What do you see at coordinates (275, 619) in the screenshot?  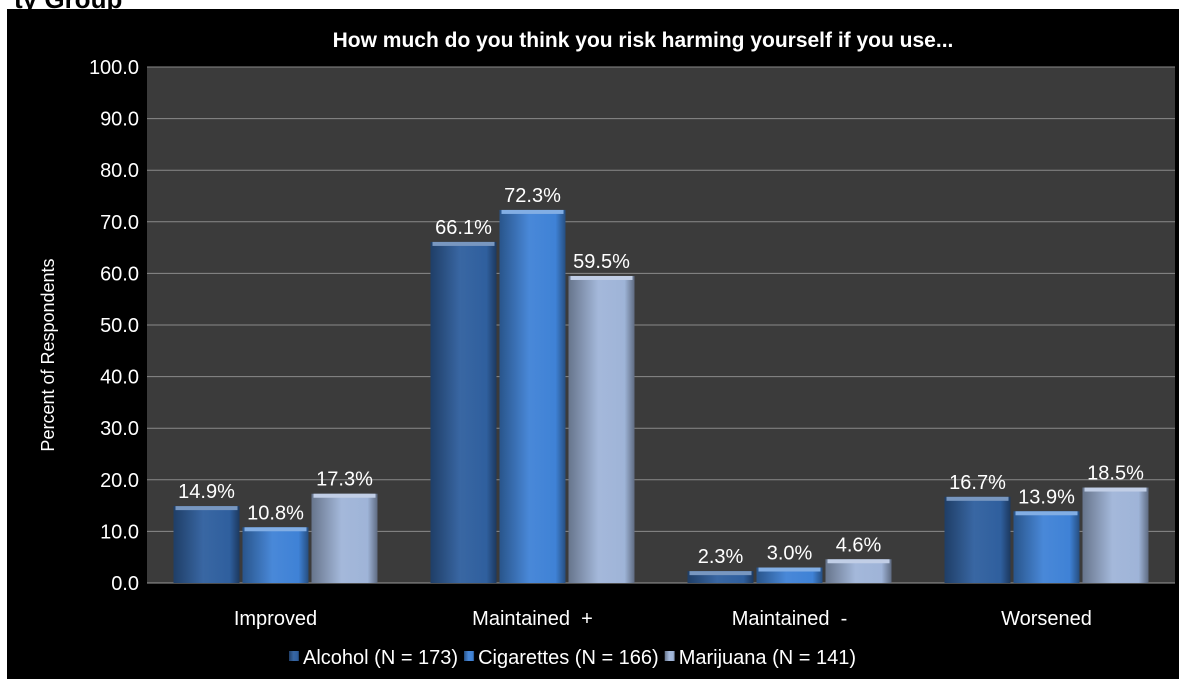 I see `category-label: Improved` at bounding box center [275, 619].